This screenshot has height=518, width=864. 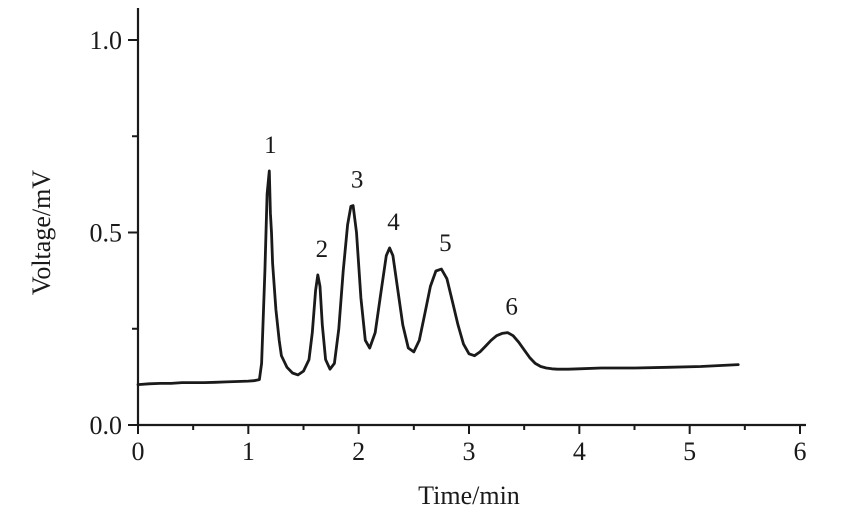 I want to click on y-tick-label: 0.0, so click(x=106, y=425).